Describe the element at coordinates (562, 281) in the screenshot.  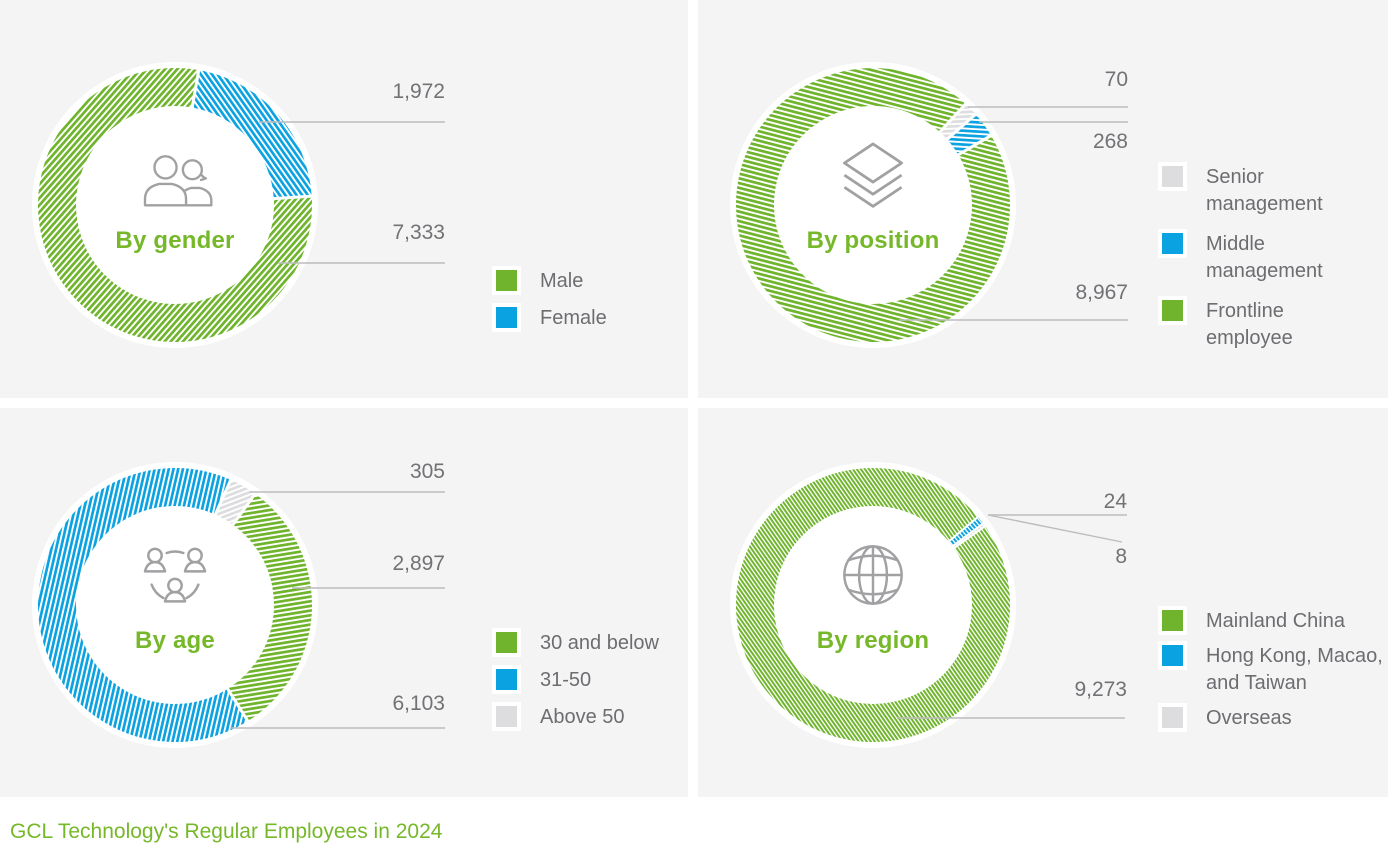
I see `male-legend-label: Male` at that location.